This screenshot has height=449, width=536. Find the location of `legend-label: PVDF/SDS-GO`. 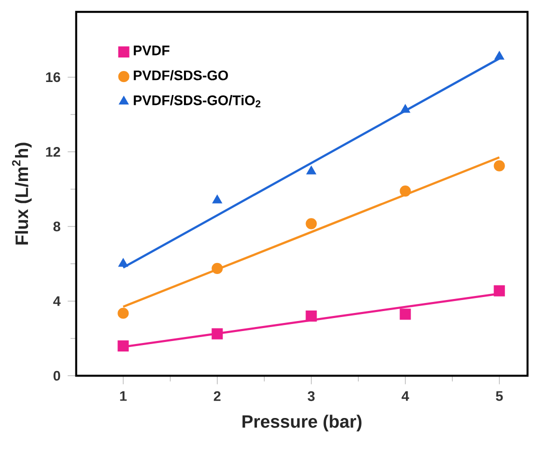

legend-label: PVDF/SDS-GO is located at coordinates (181, 75).